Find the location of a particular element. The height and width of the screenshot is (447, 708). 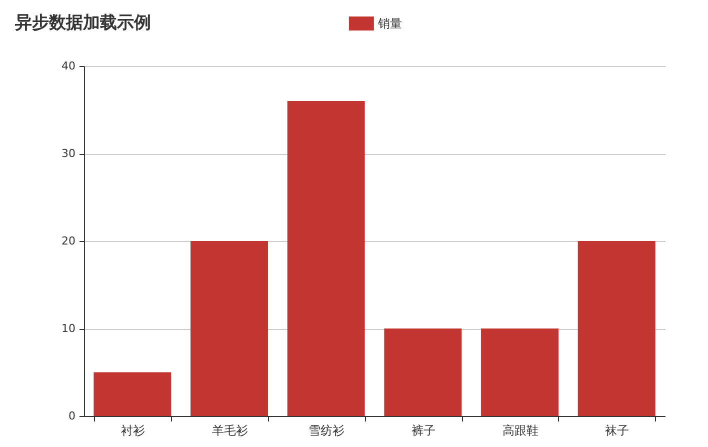

y-tick-label: 40 is located at coordinates (69, 66).